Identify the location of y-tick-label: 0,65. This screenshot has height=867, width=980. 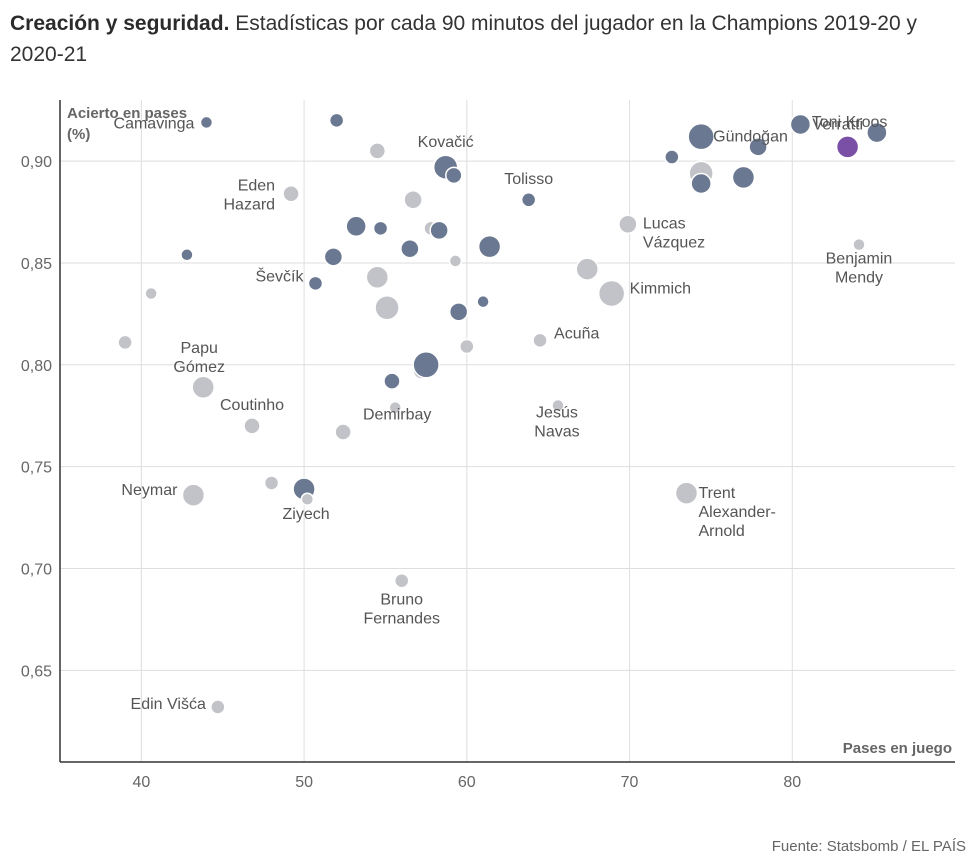
(36, 671).